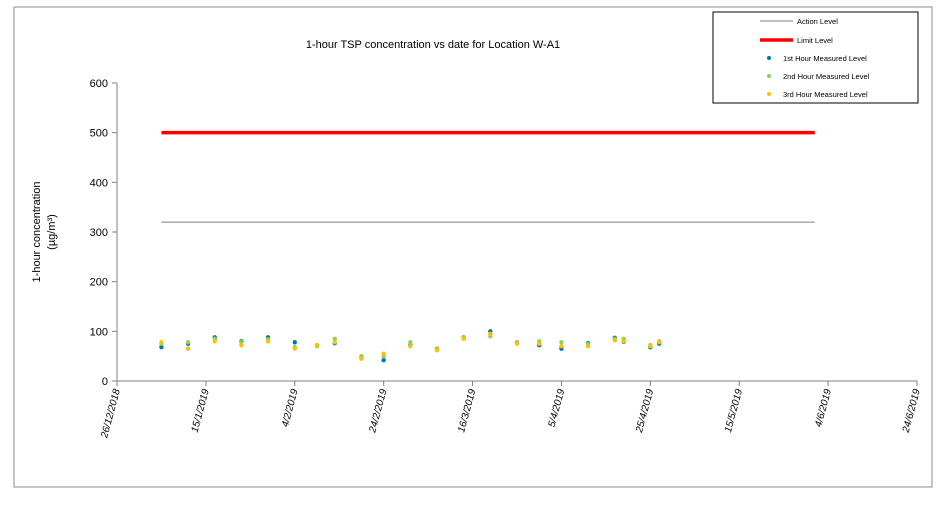 Image resolution: width=945 pixels, height=522 pixels. Describe the element at coordinates (52, 232) in the screenshot. I see `y-axis-label-line2: (µg/m³)` at that location.